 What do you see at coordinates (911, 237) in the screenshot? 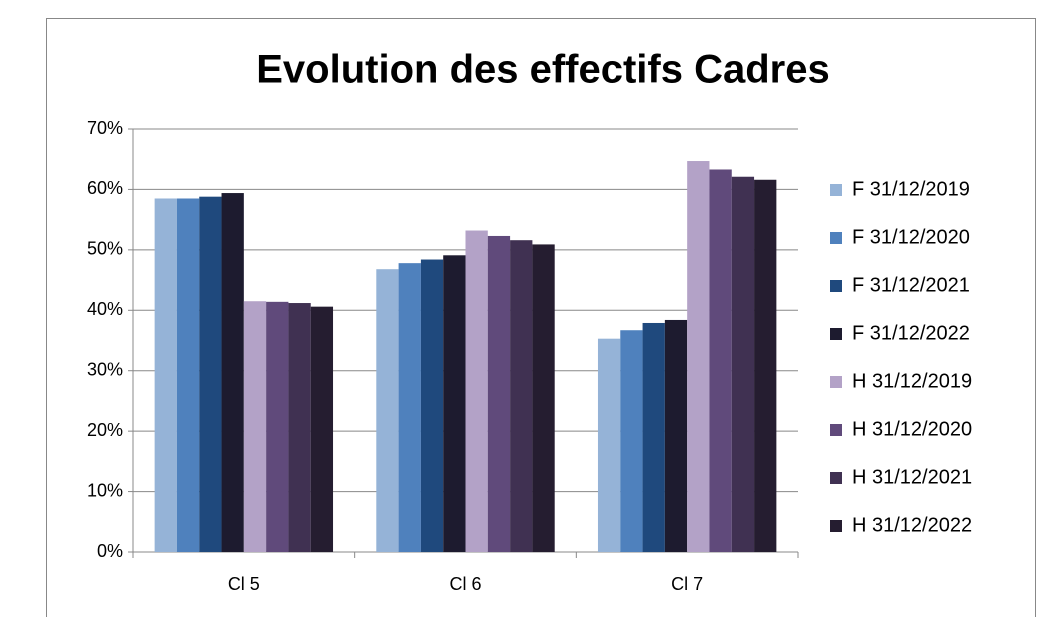
I see `legend-label: F 31/12/2020` at bounding box center [911, 237].